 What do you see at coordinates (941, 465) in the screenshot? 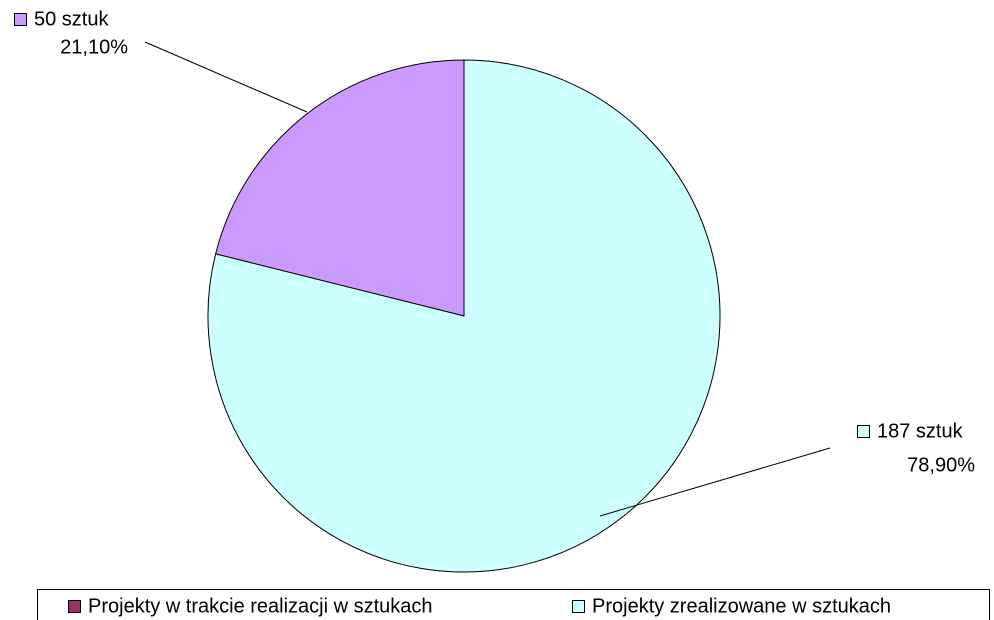
I see `percent-label: 78,90%` at bounding box center [941, 465].